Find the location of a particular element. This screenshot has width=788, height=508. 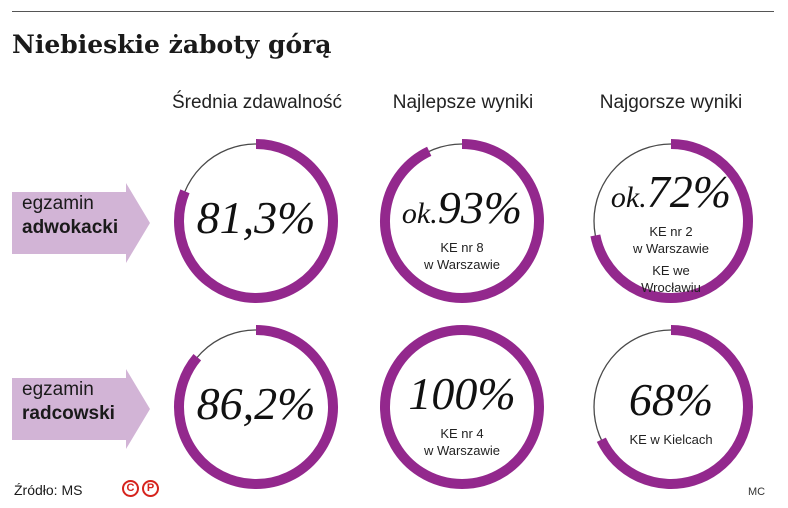

value-sublabel-line: KE nr 2 is located at coordinates (671, 231).